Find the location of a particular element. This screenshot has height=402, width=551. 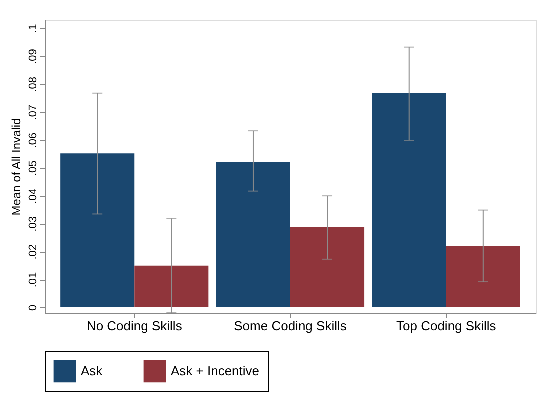

x-tick-label: No Coding Skills is located at coordinates (134, 326).